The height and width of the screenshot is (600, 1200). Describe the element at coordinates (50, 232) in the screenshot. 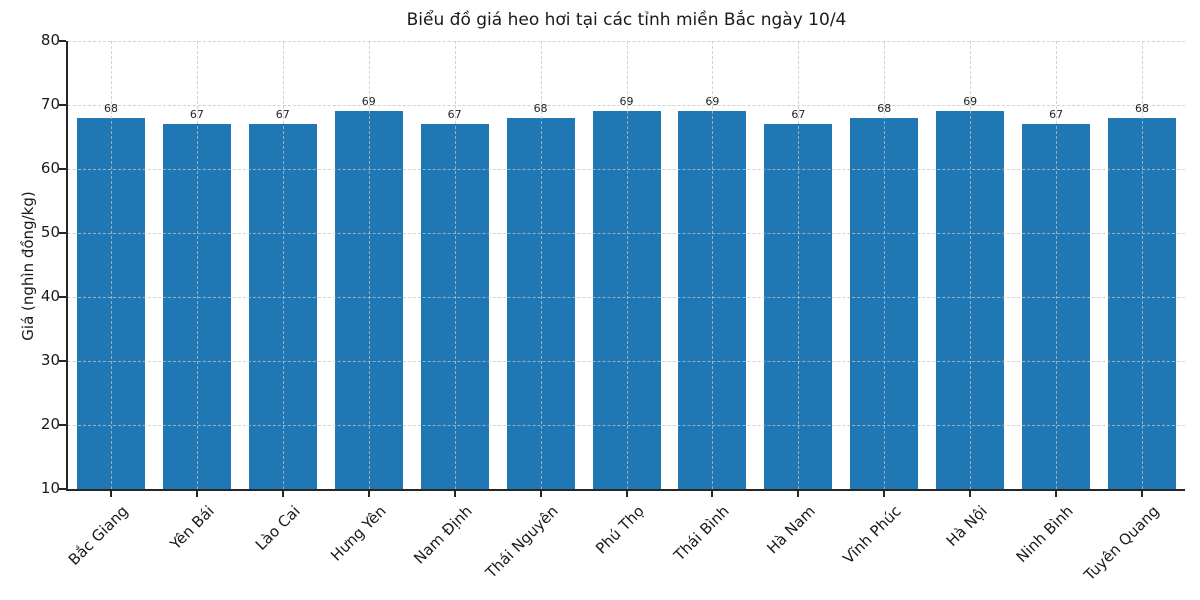

I see `y-tick-label-50: 50` at that location.